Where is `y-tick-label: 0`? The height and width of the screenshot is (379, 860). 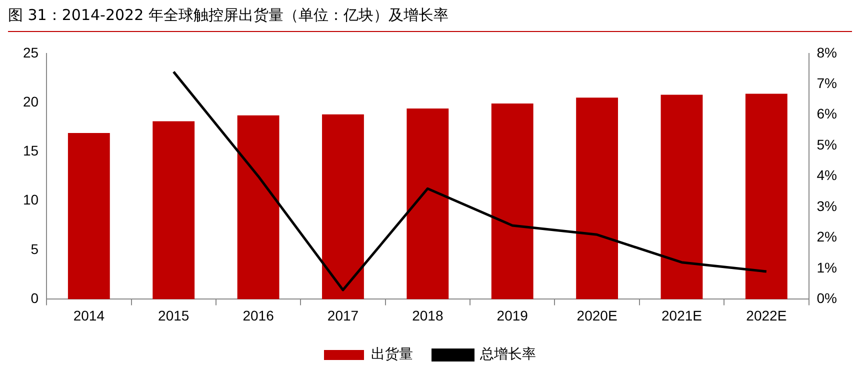 y-tick-label: 0 is located at coordinates (34, 298).